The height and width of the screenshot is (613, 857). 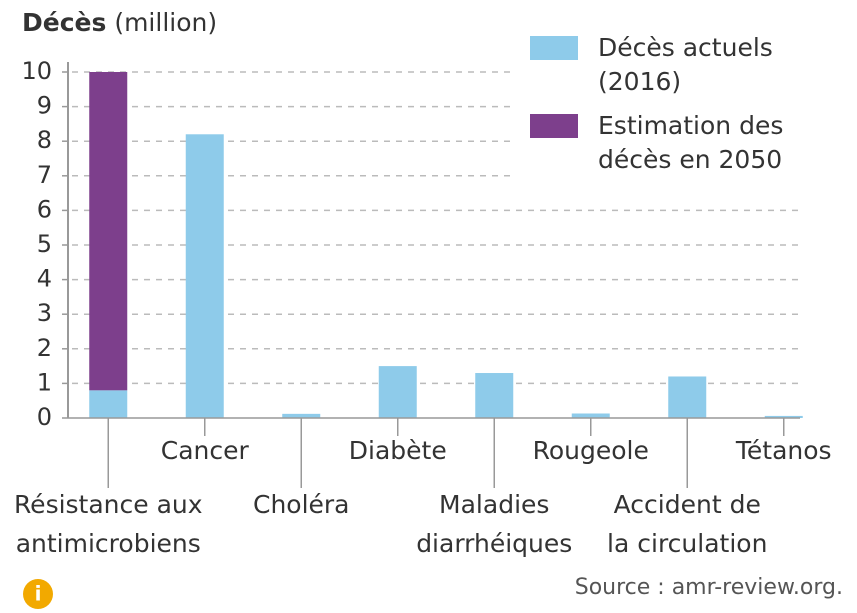 I want to click on y-tick-label: 0, so click(x=44, y=417).